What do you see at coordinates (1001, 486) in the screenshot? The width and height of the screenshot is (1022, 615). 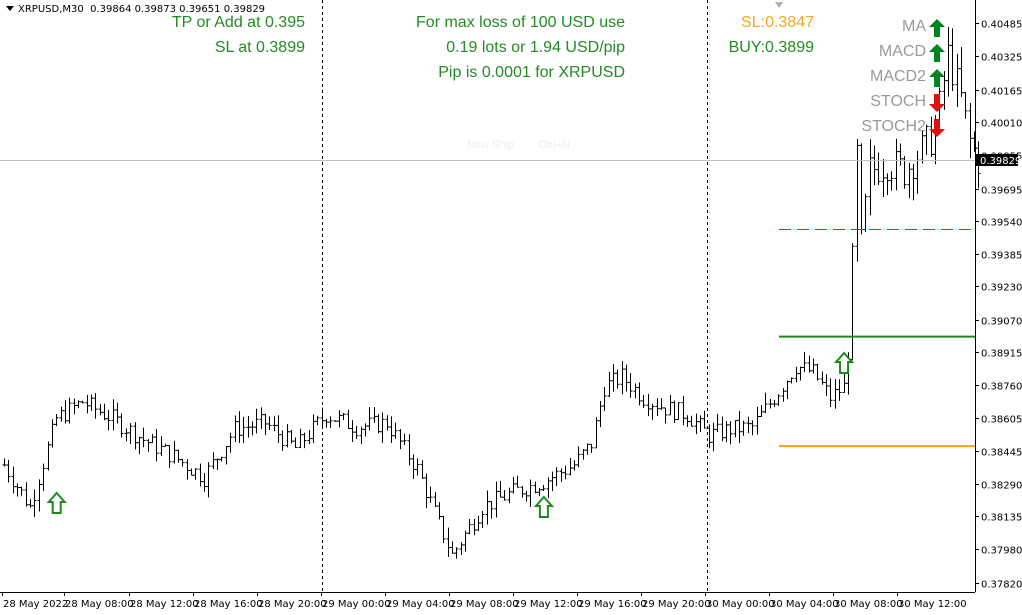 I see `price-tick-label: 0.38290` at bounding box center [1001, 486].